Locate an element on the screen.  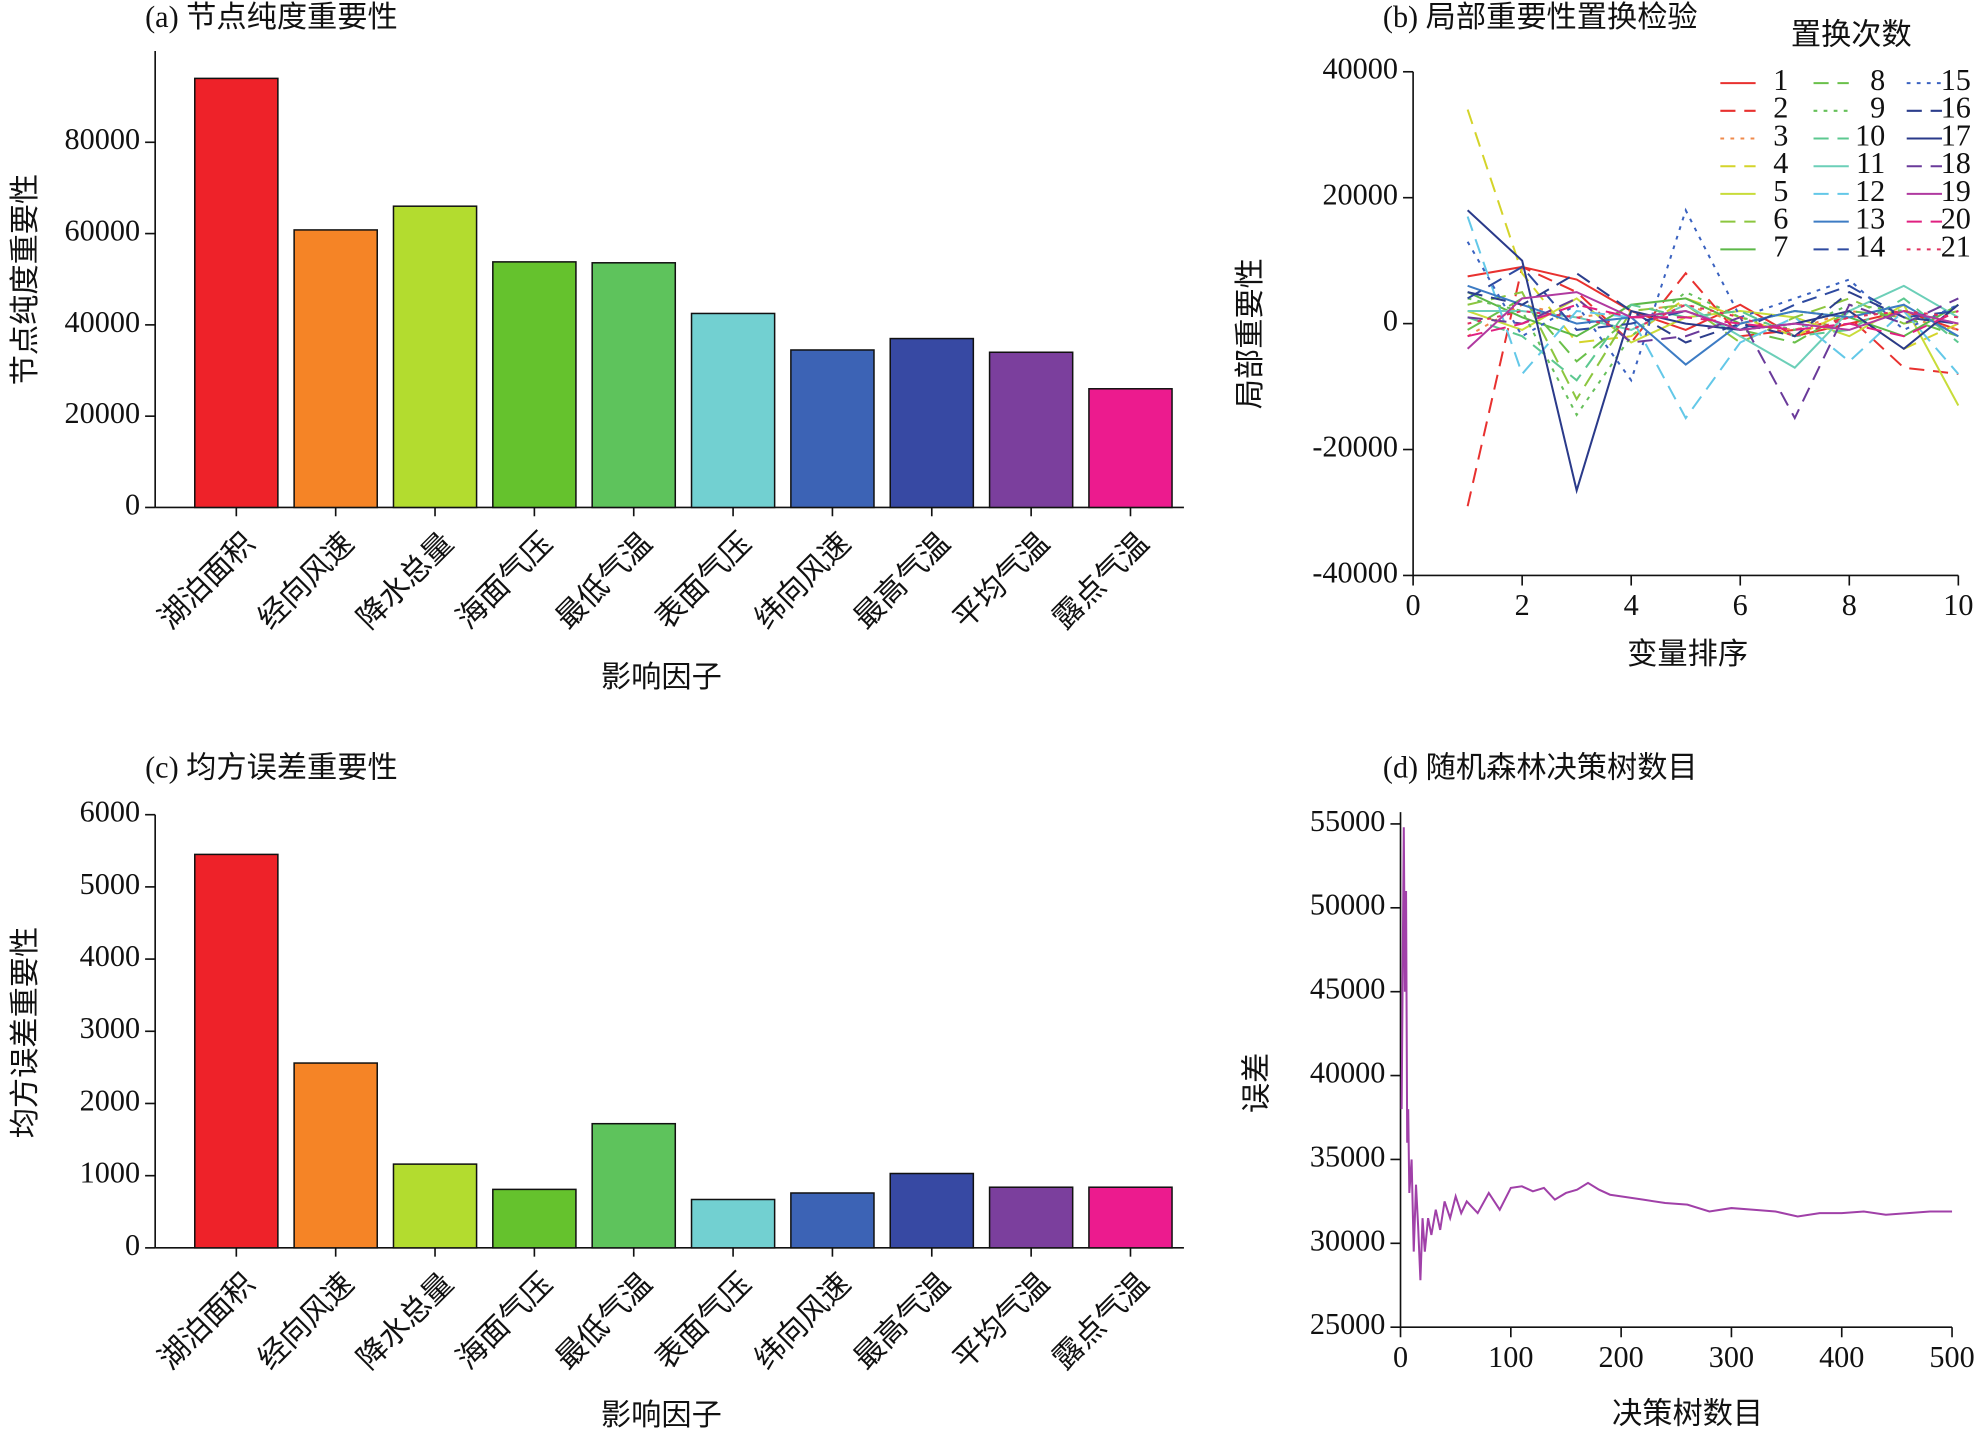
x-tick-label: 8 is located at coordinates (1849, 605).